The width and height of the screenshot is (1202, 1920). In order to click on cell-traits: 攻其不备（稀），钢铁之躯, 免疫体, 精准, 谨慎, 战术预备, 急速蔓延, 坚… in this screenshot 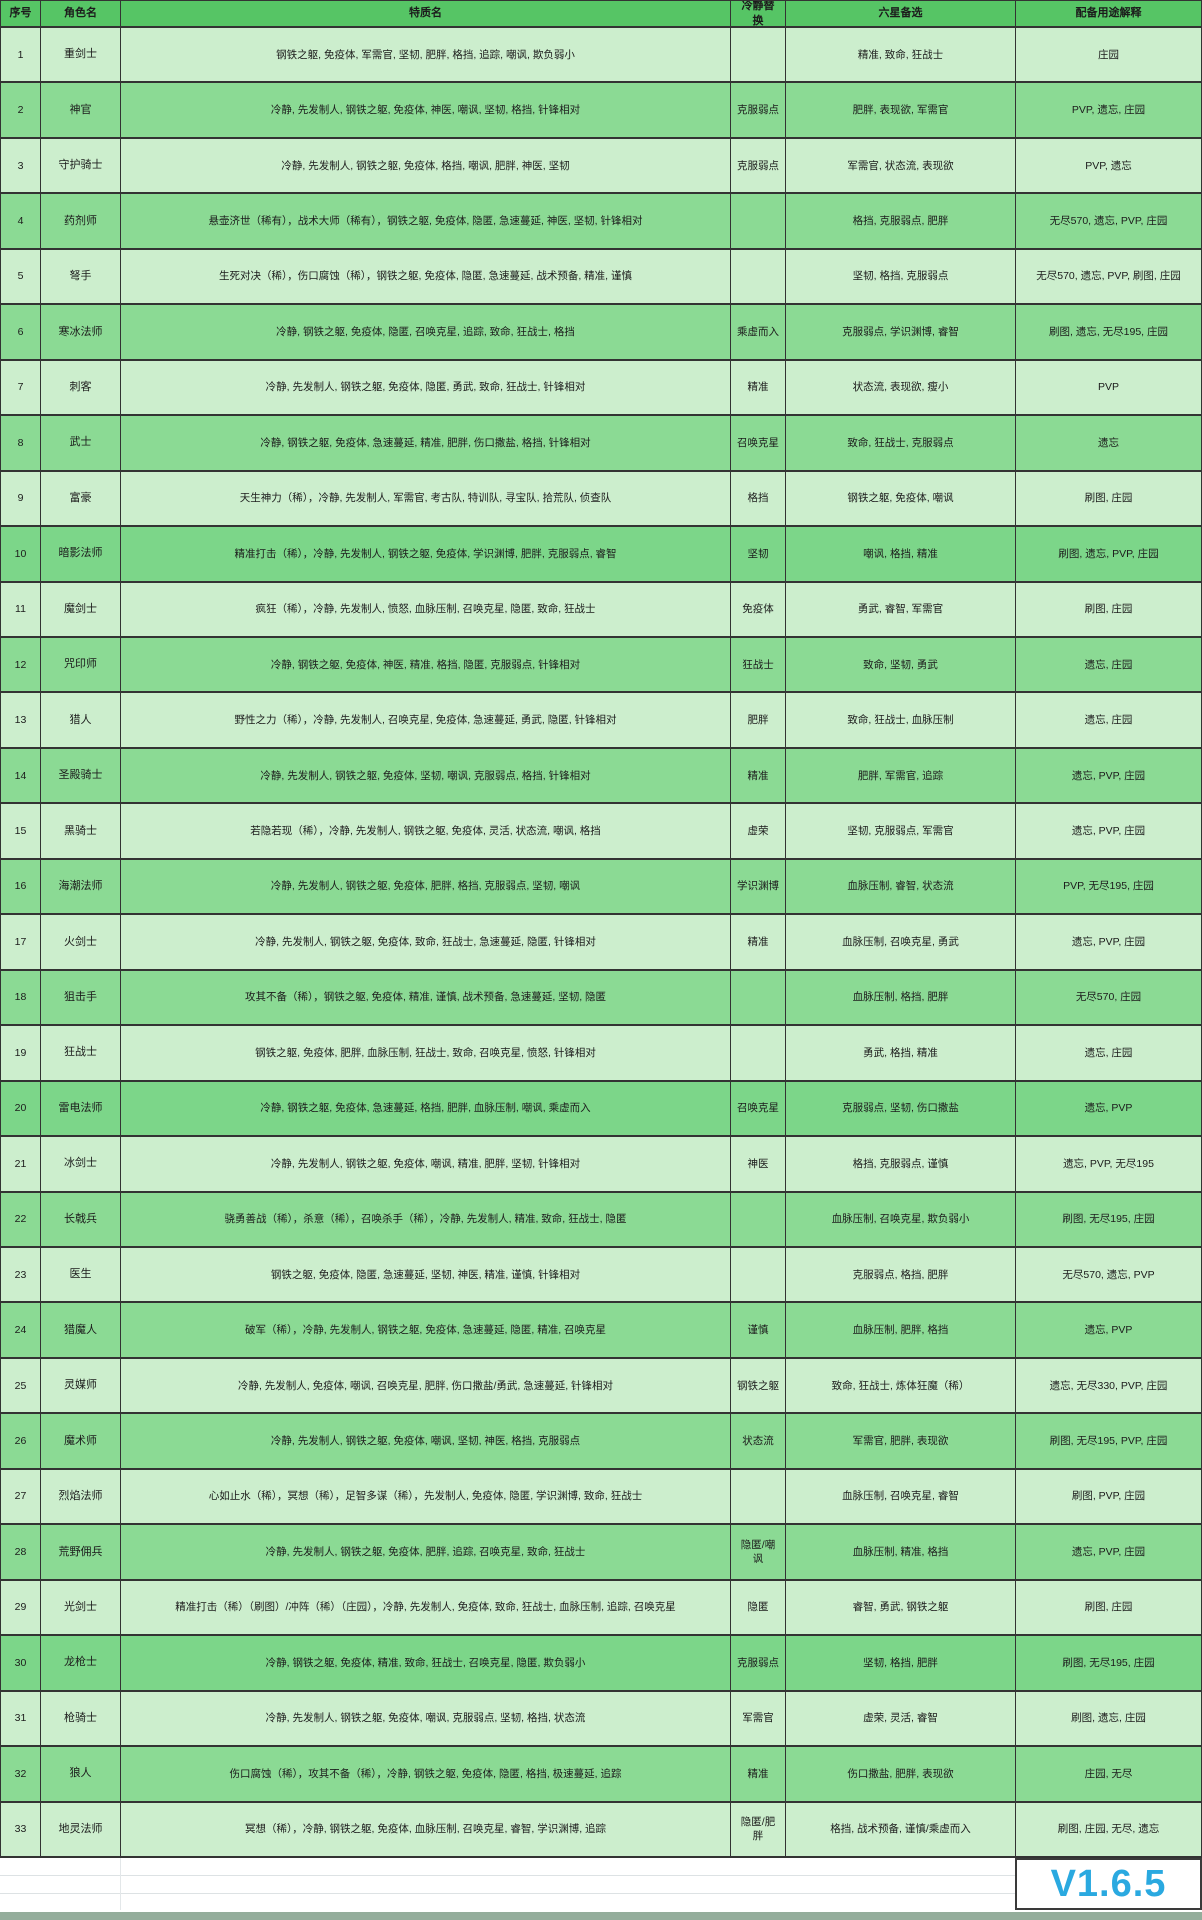, I will do `click(426, 997)`.